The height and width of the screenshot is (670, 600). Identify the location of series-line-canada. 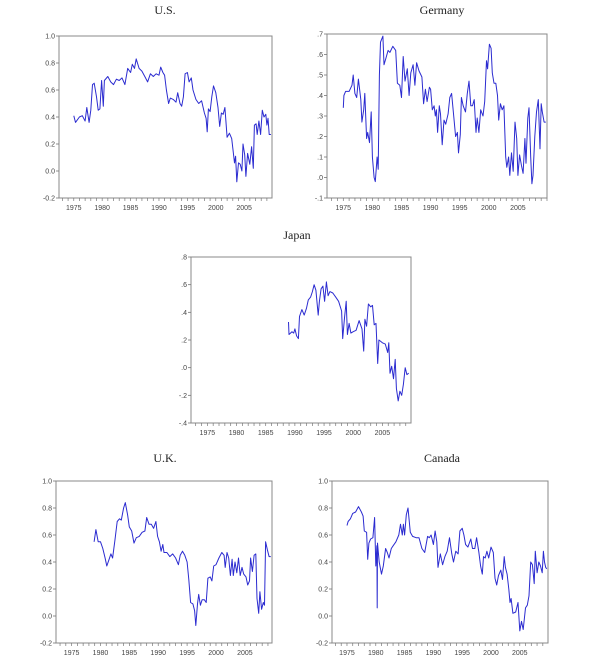
(447, 569).